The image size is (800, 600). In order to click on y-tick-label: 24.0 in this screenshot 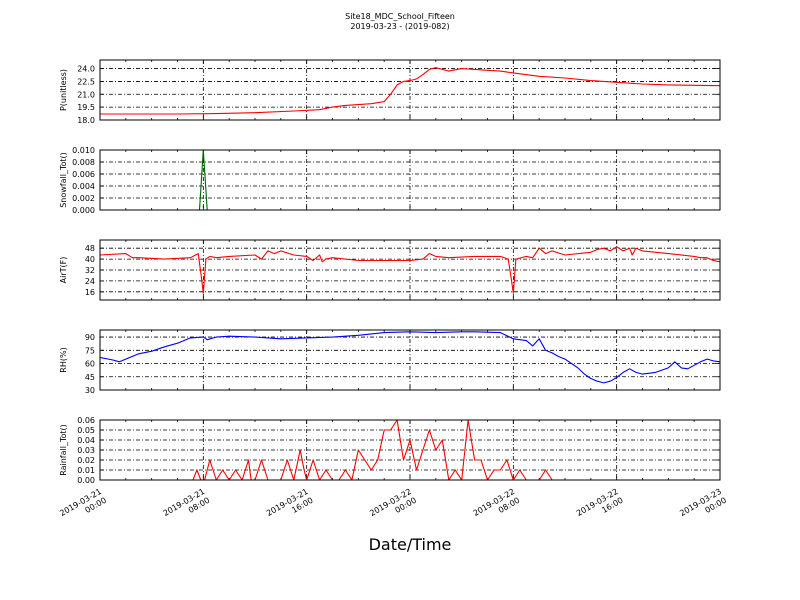, I will do `click(86, 69)`.